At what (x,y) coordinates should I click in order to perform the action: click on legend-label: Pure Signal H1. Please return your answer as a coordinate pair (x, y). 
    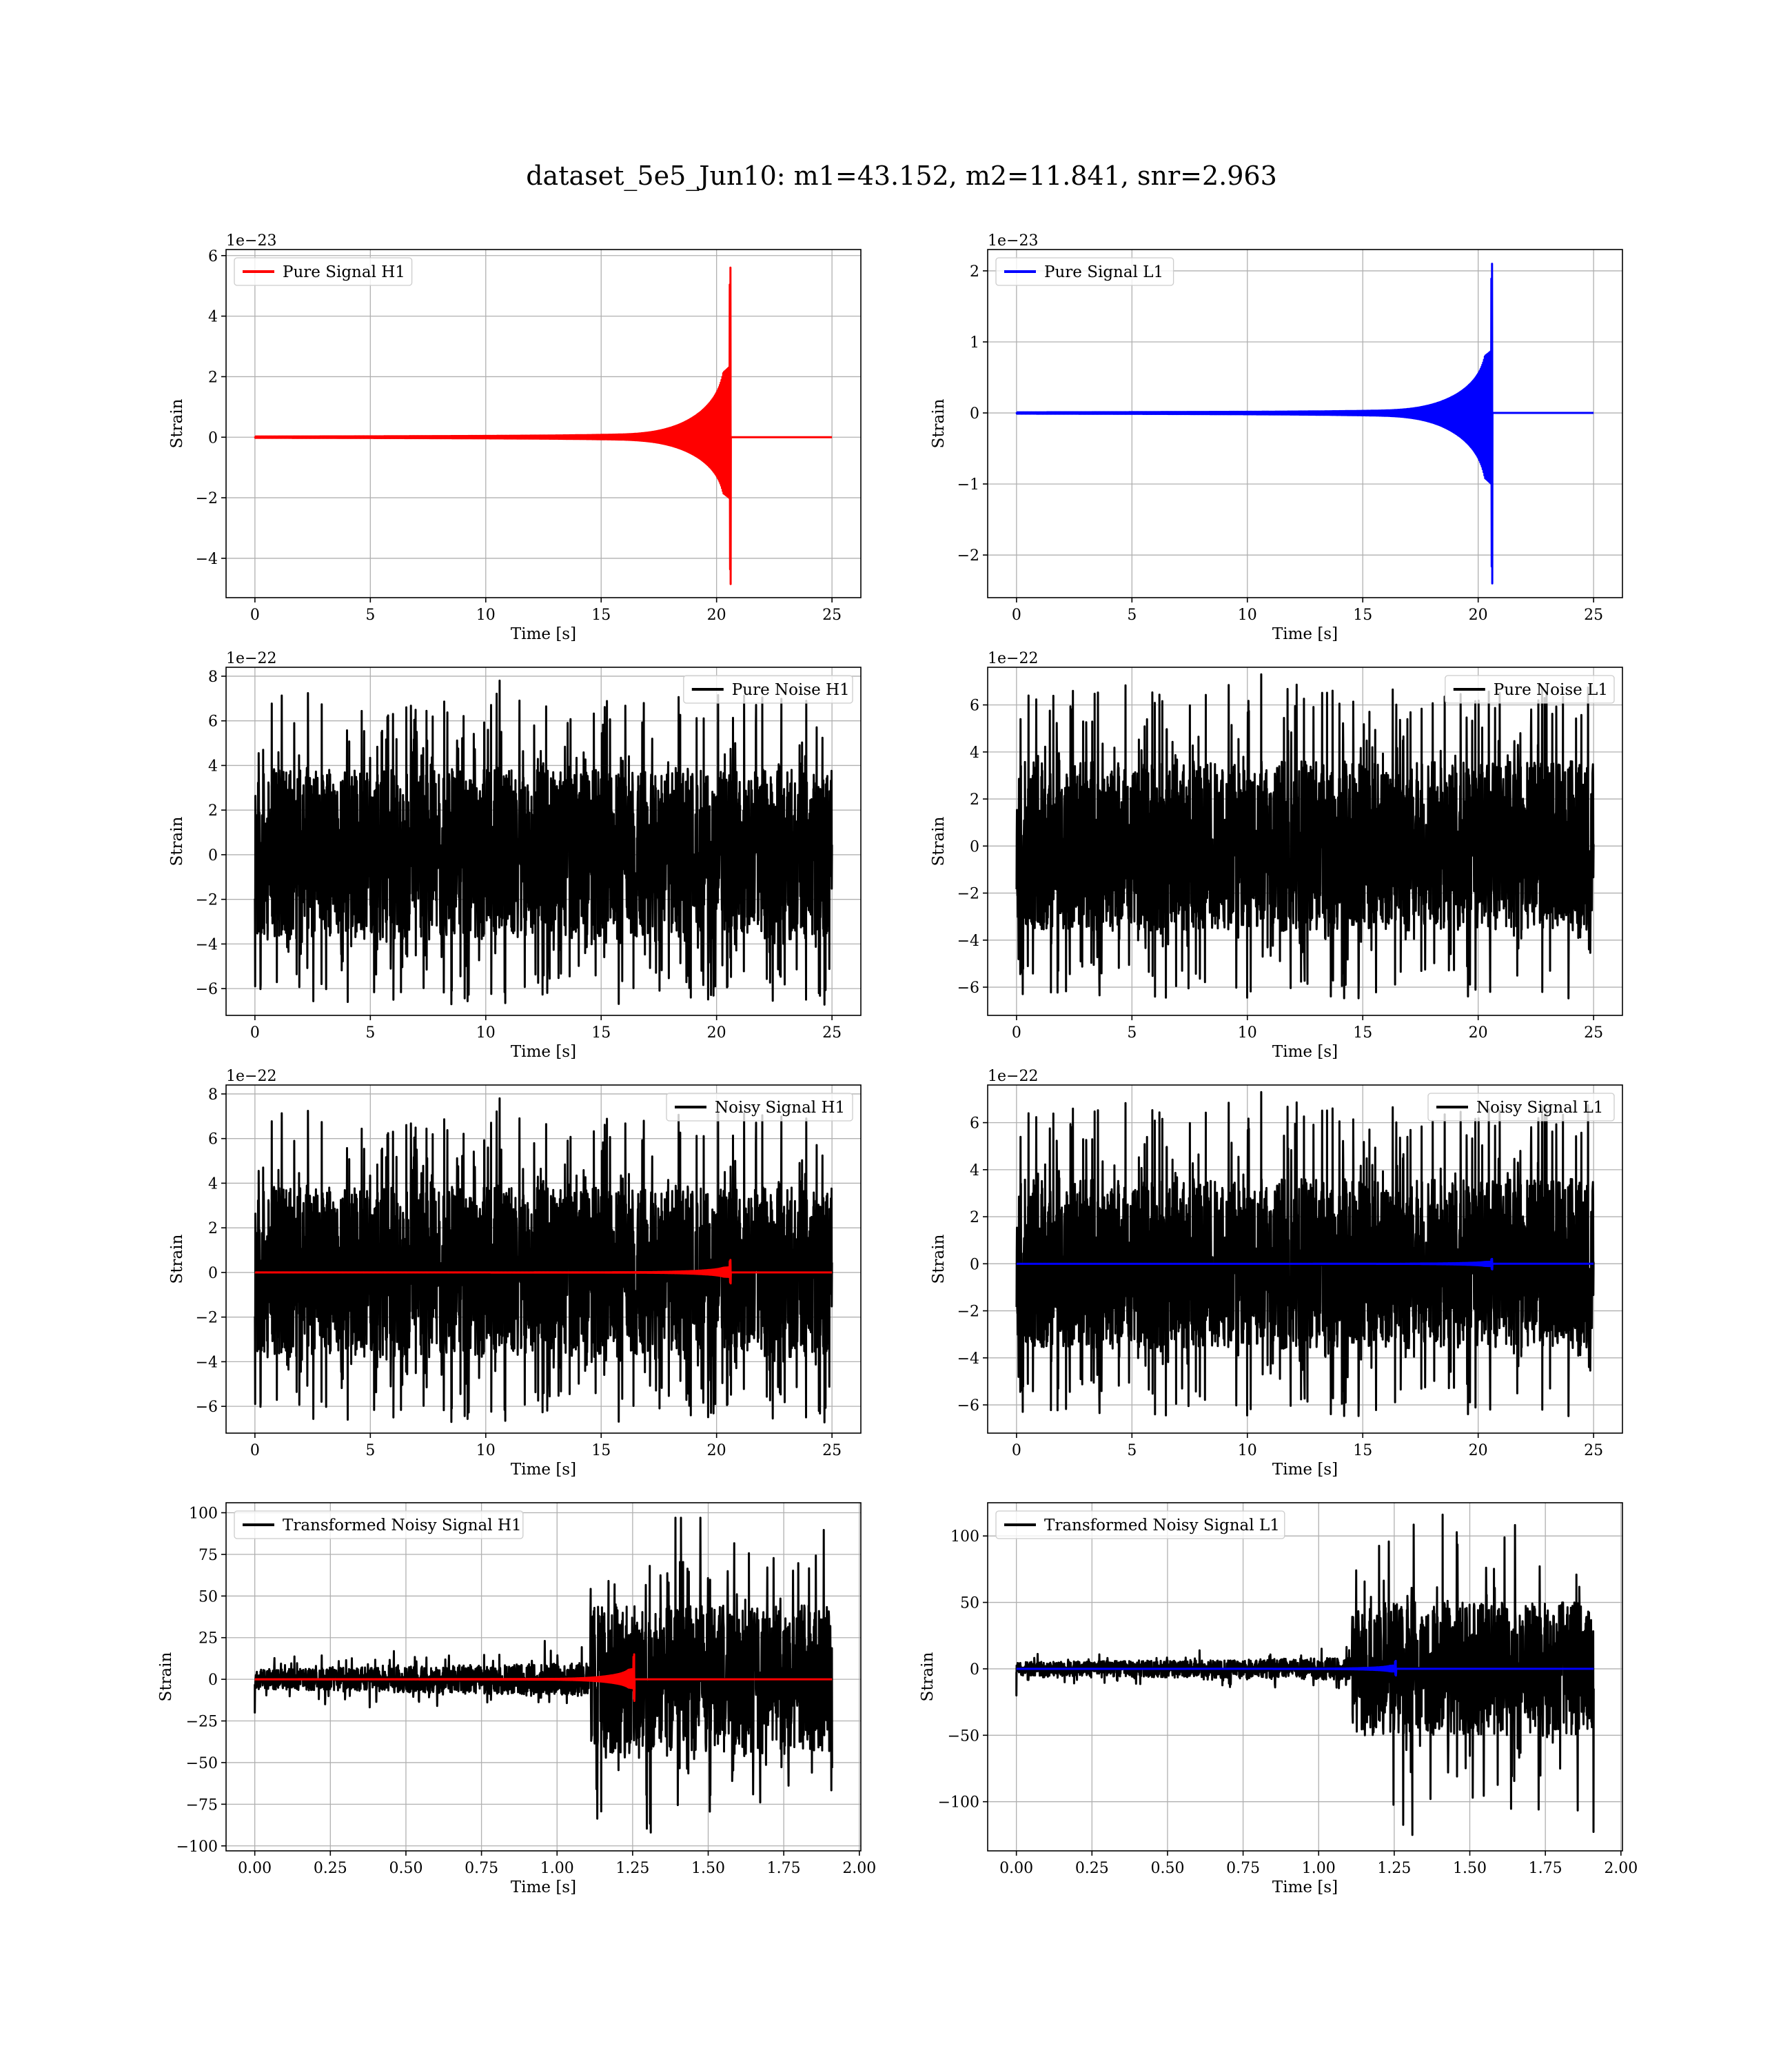
    Looking at the image, I should click on (344, 272).